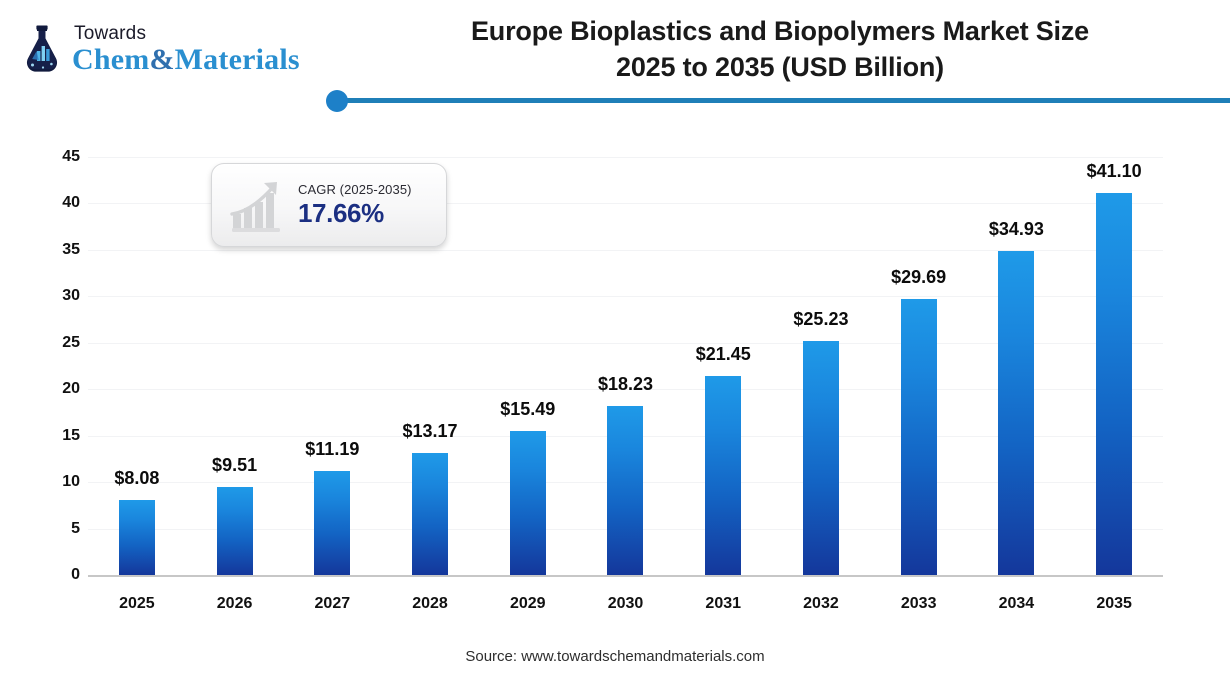 The height and width of the screenshot is (691, 1230). What do you see at coordinates (337, 101) in the screenshot?
I see `header-divider-dot-icon` at bounding box center [337, 101].